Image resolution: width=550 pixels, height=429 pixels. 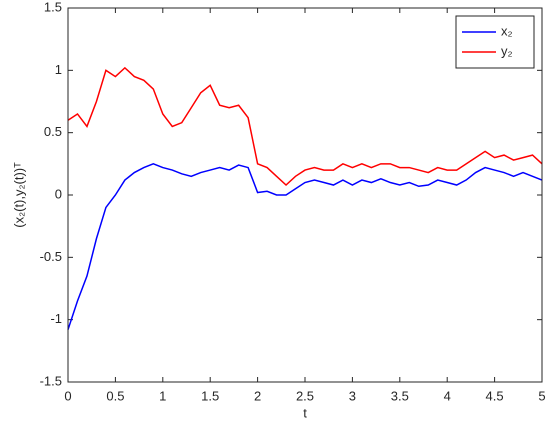 I want to click on x-tick-label: 2.5, so click(x=305, y=395).